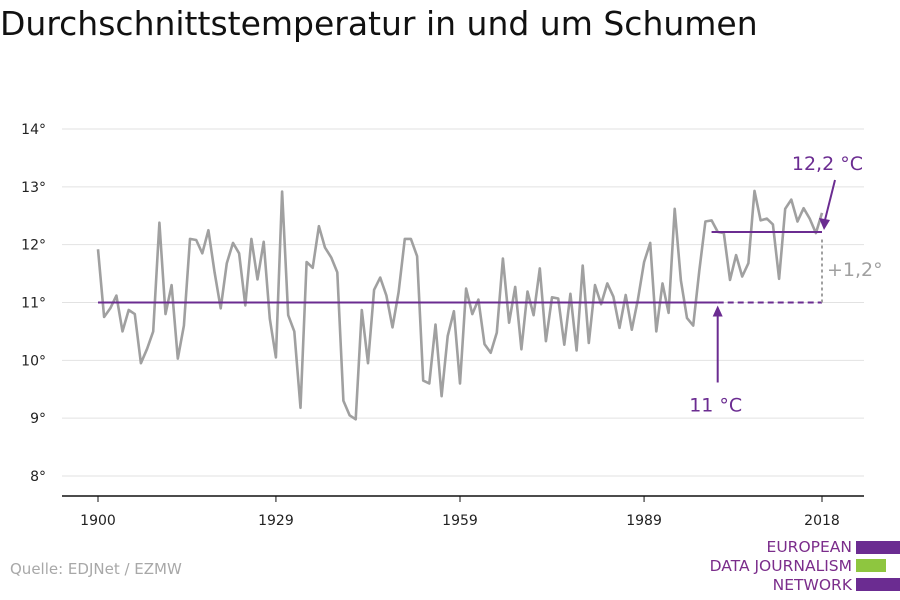  What do you see at coordinates (822, 521) in the screenshot?
I see `x-tick-label: 2018` at bounding box center [822, 521].